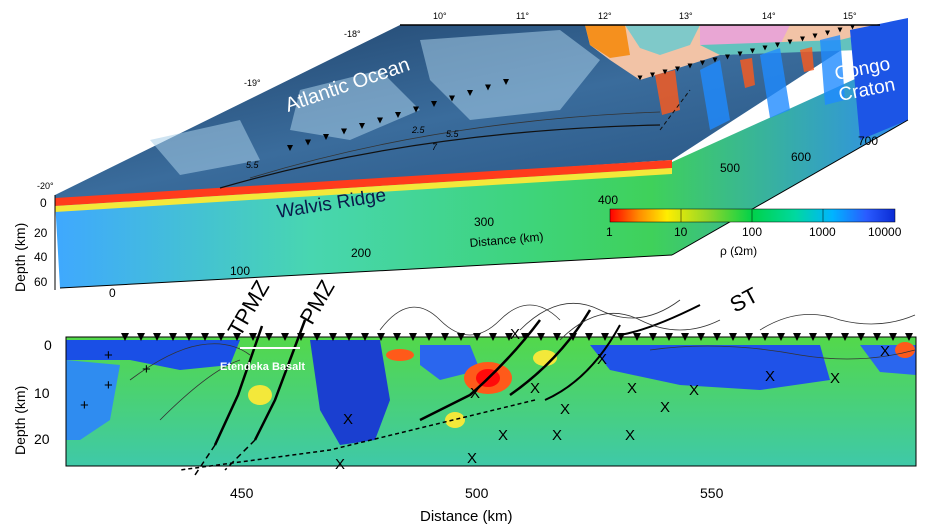 Image resolution: width=925 pixels, height=527 pixels. Describe the element at coordinates (361, 253) in the screenshot. I see `distance-tick: 200` at that location.